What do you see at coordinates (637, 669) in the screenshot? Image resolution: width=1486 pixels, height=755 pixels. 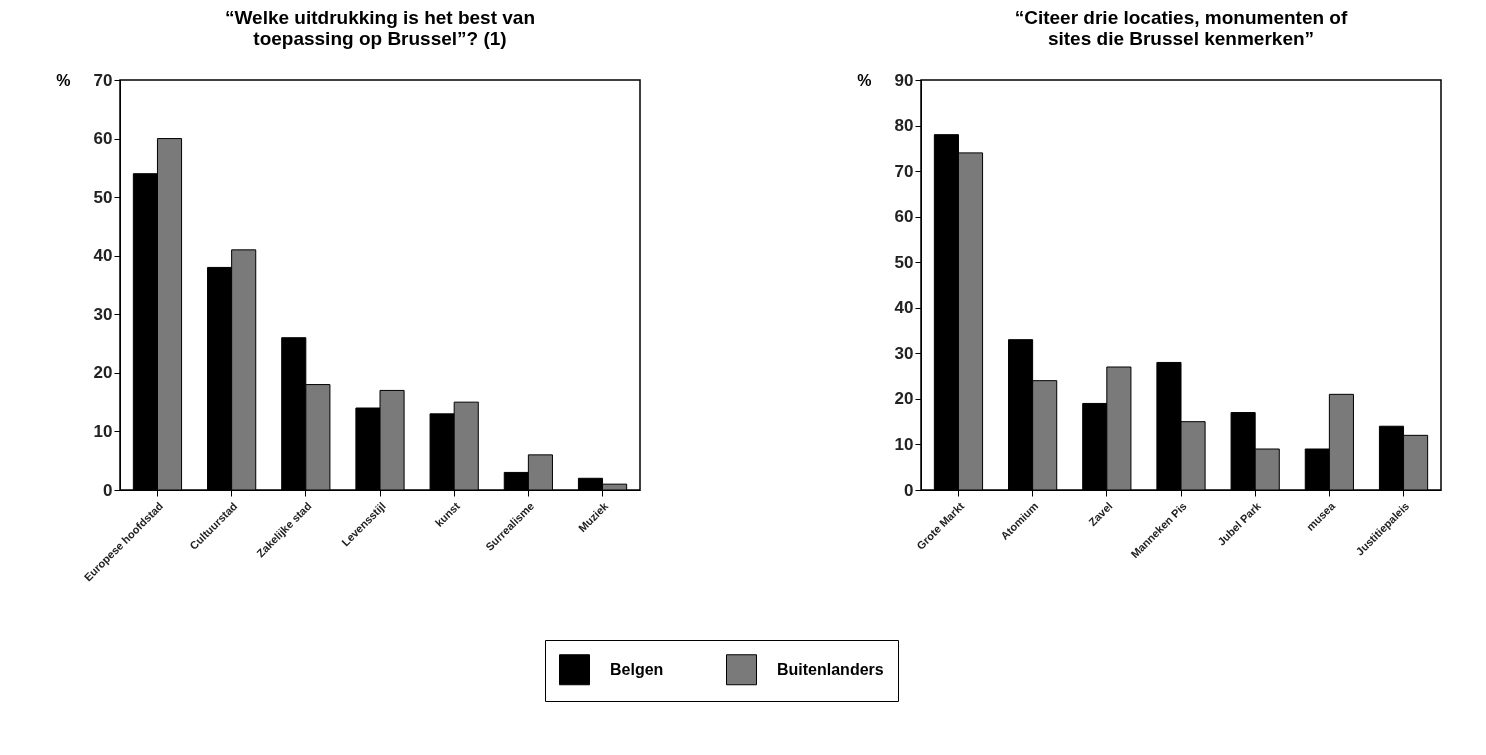 I see `legend-label: Belgen` at bounding box center [637, 669].